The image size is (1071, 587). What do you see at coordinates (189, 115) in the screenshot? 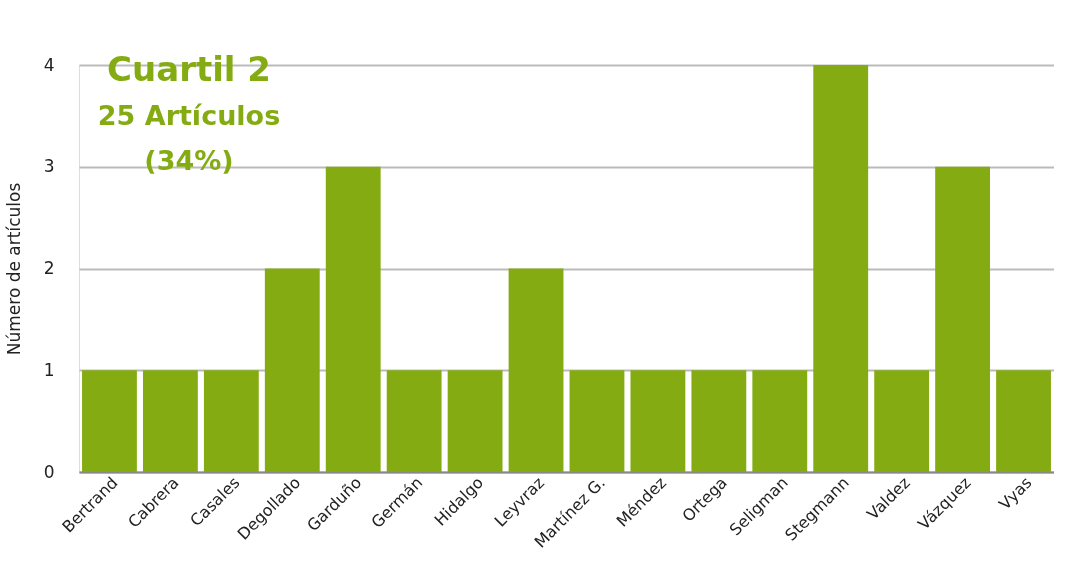
I see `annotation: 25 Artículos` at bounding box center [189, 115].